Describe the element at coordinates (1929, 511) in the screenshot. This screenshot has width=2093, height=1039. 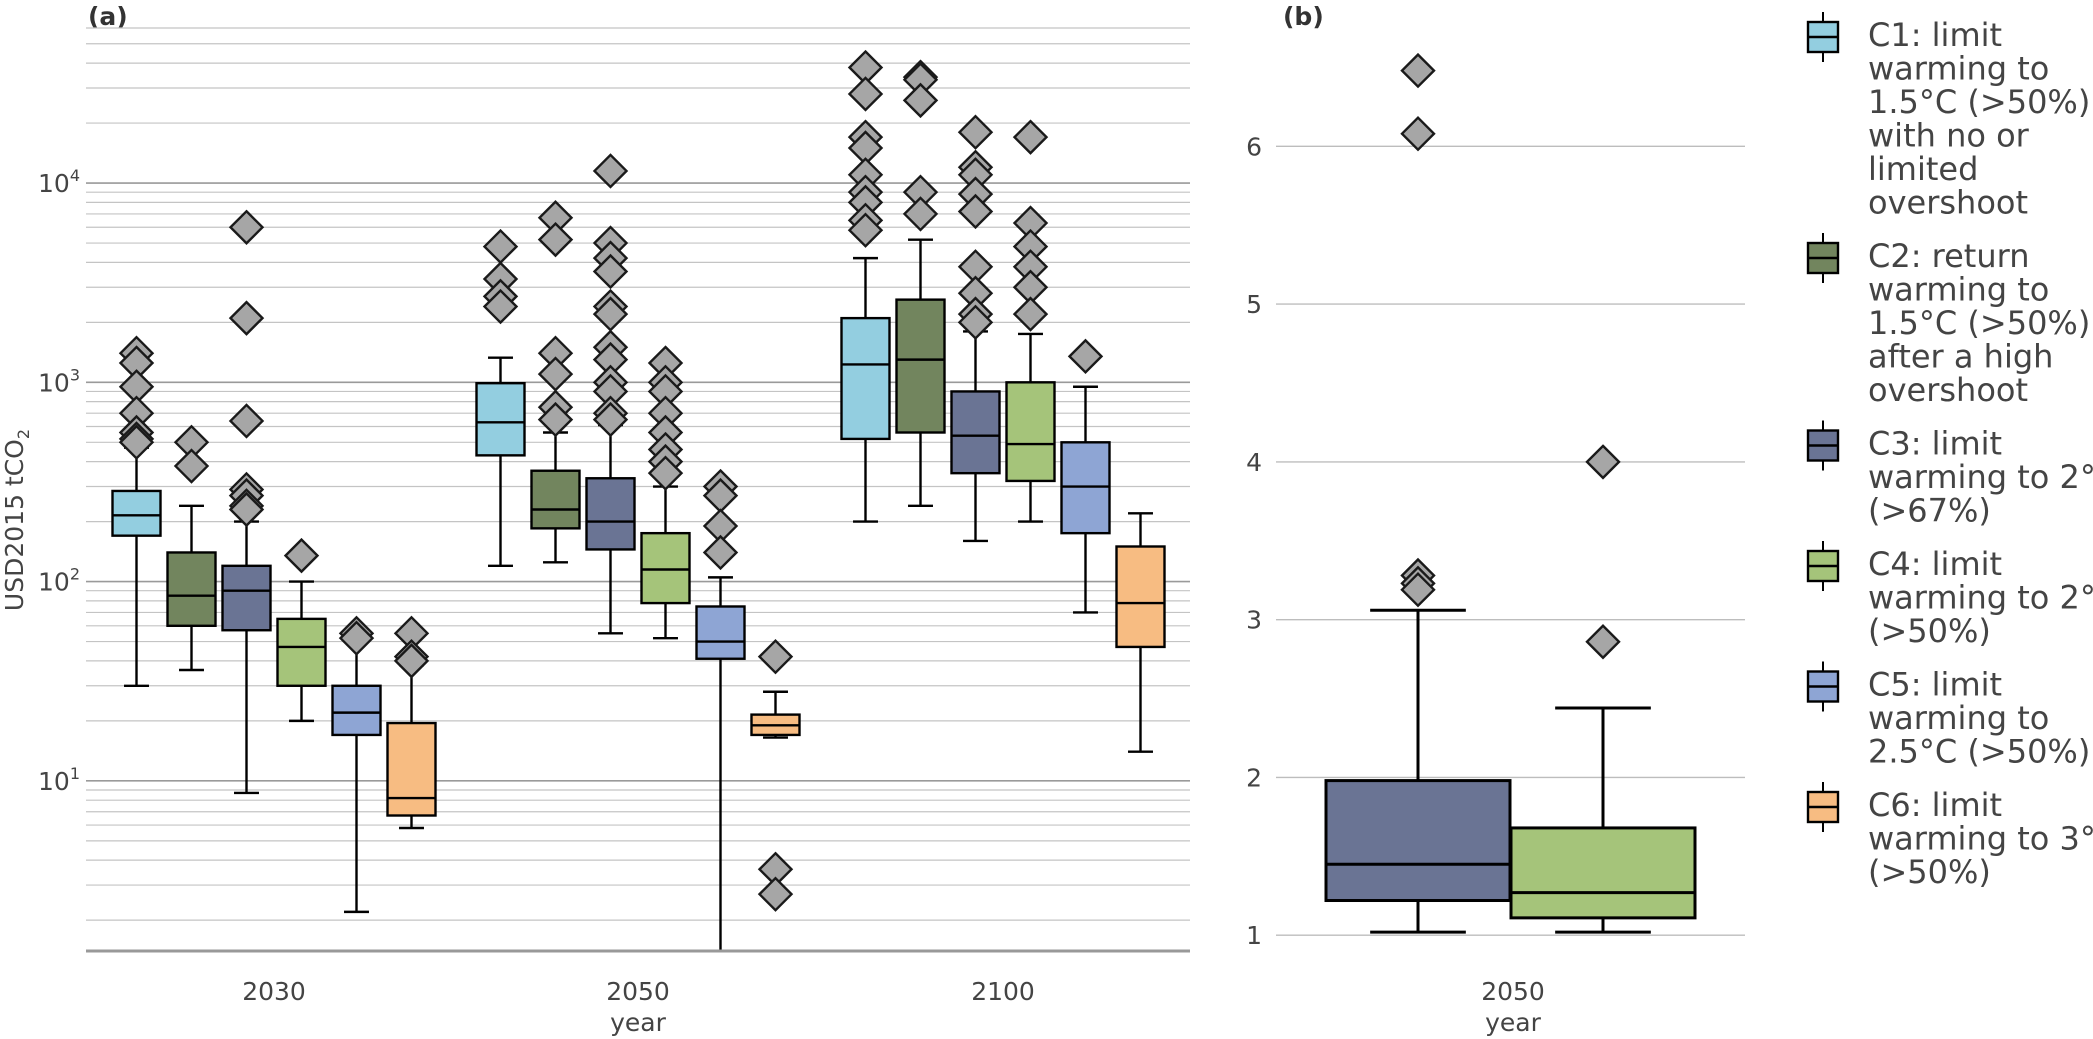
I see `legend-label-line: (>67%)` at that location.